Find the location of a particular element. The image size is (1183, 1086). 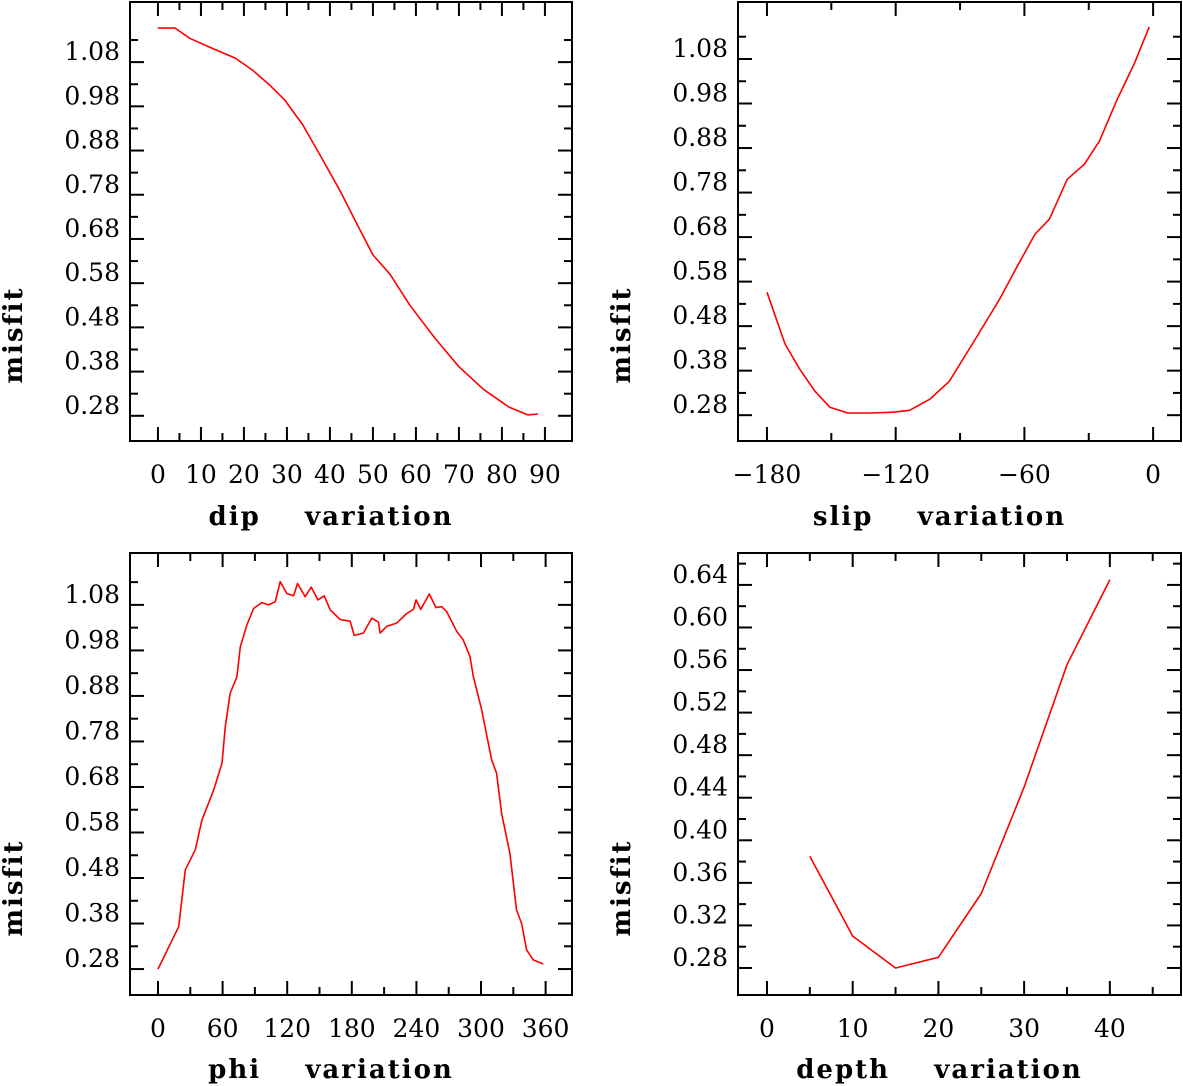

x-tick-label: −180 is located at coordinates (767, 474).